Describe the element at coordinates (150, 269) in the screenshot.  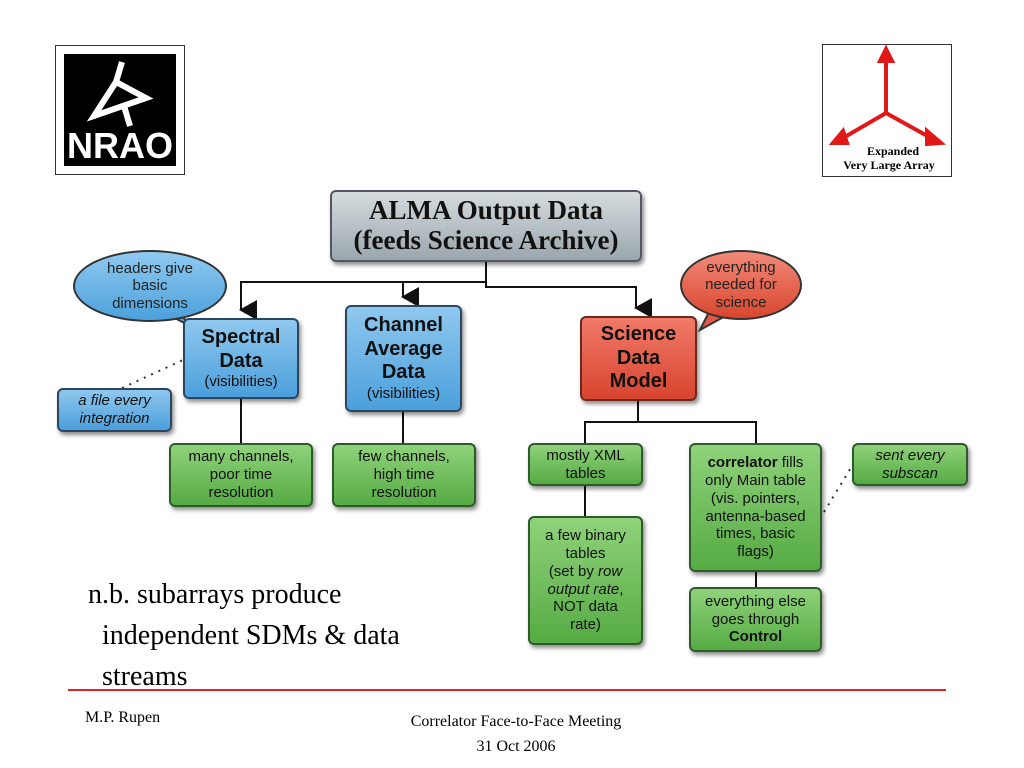
I see `bubble-text: headers give` at that location.